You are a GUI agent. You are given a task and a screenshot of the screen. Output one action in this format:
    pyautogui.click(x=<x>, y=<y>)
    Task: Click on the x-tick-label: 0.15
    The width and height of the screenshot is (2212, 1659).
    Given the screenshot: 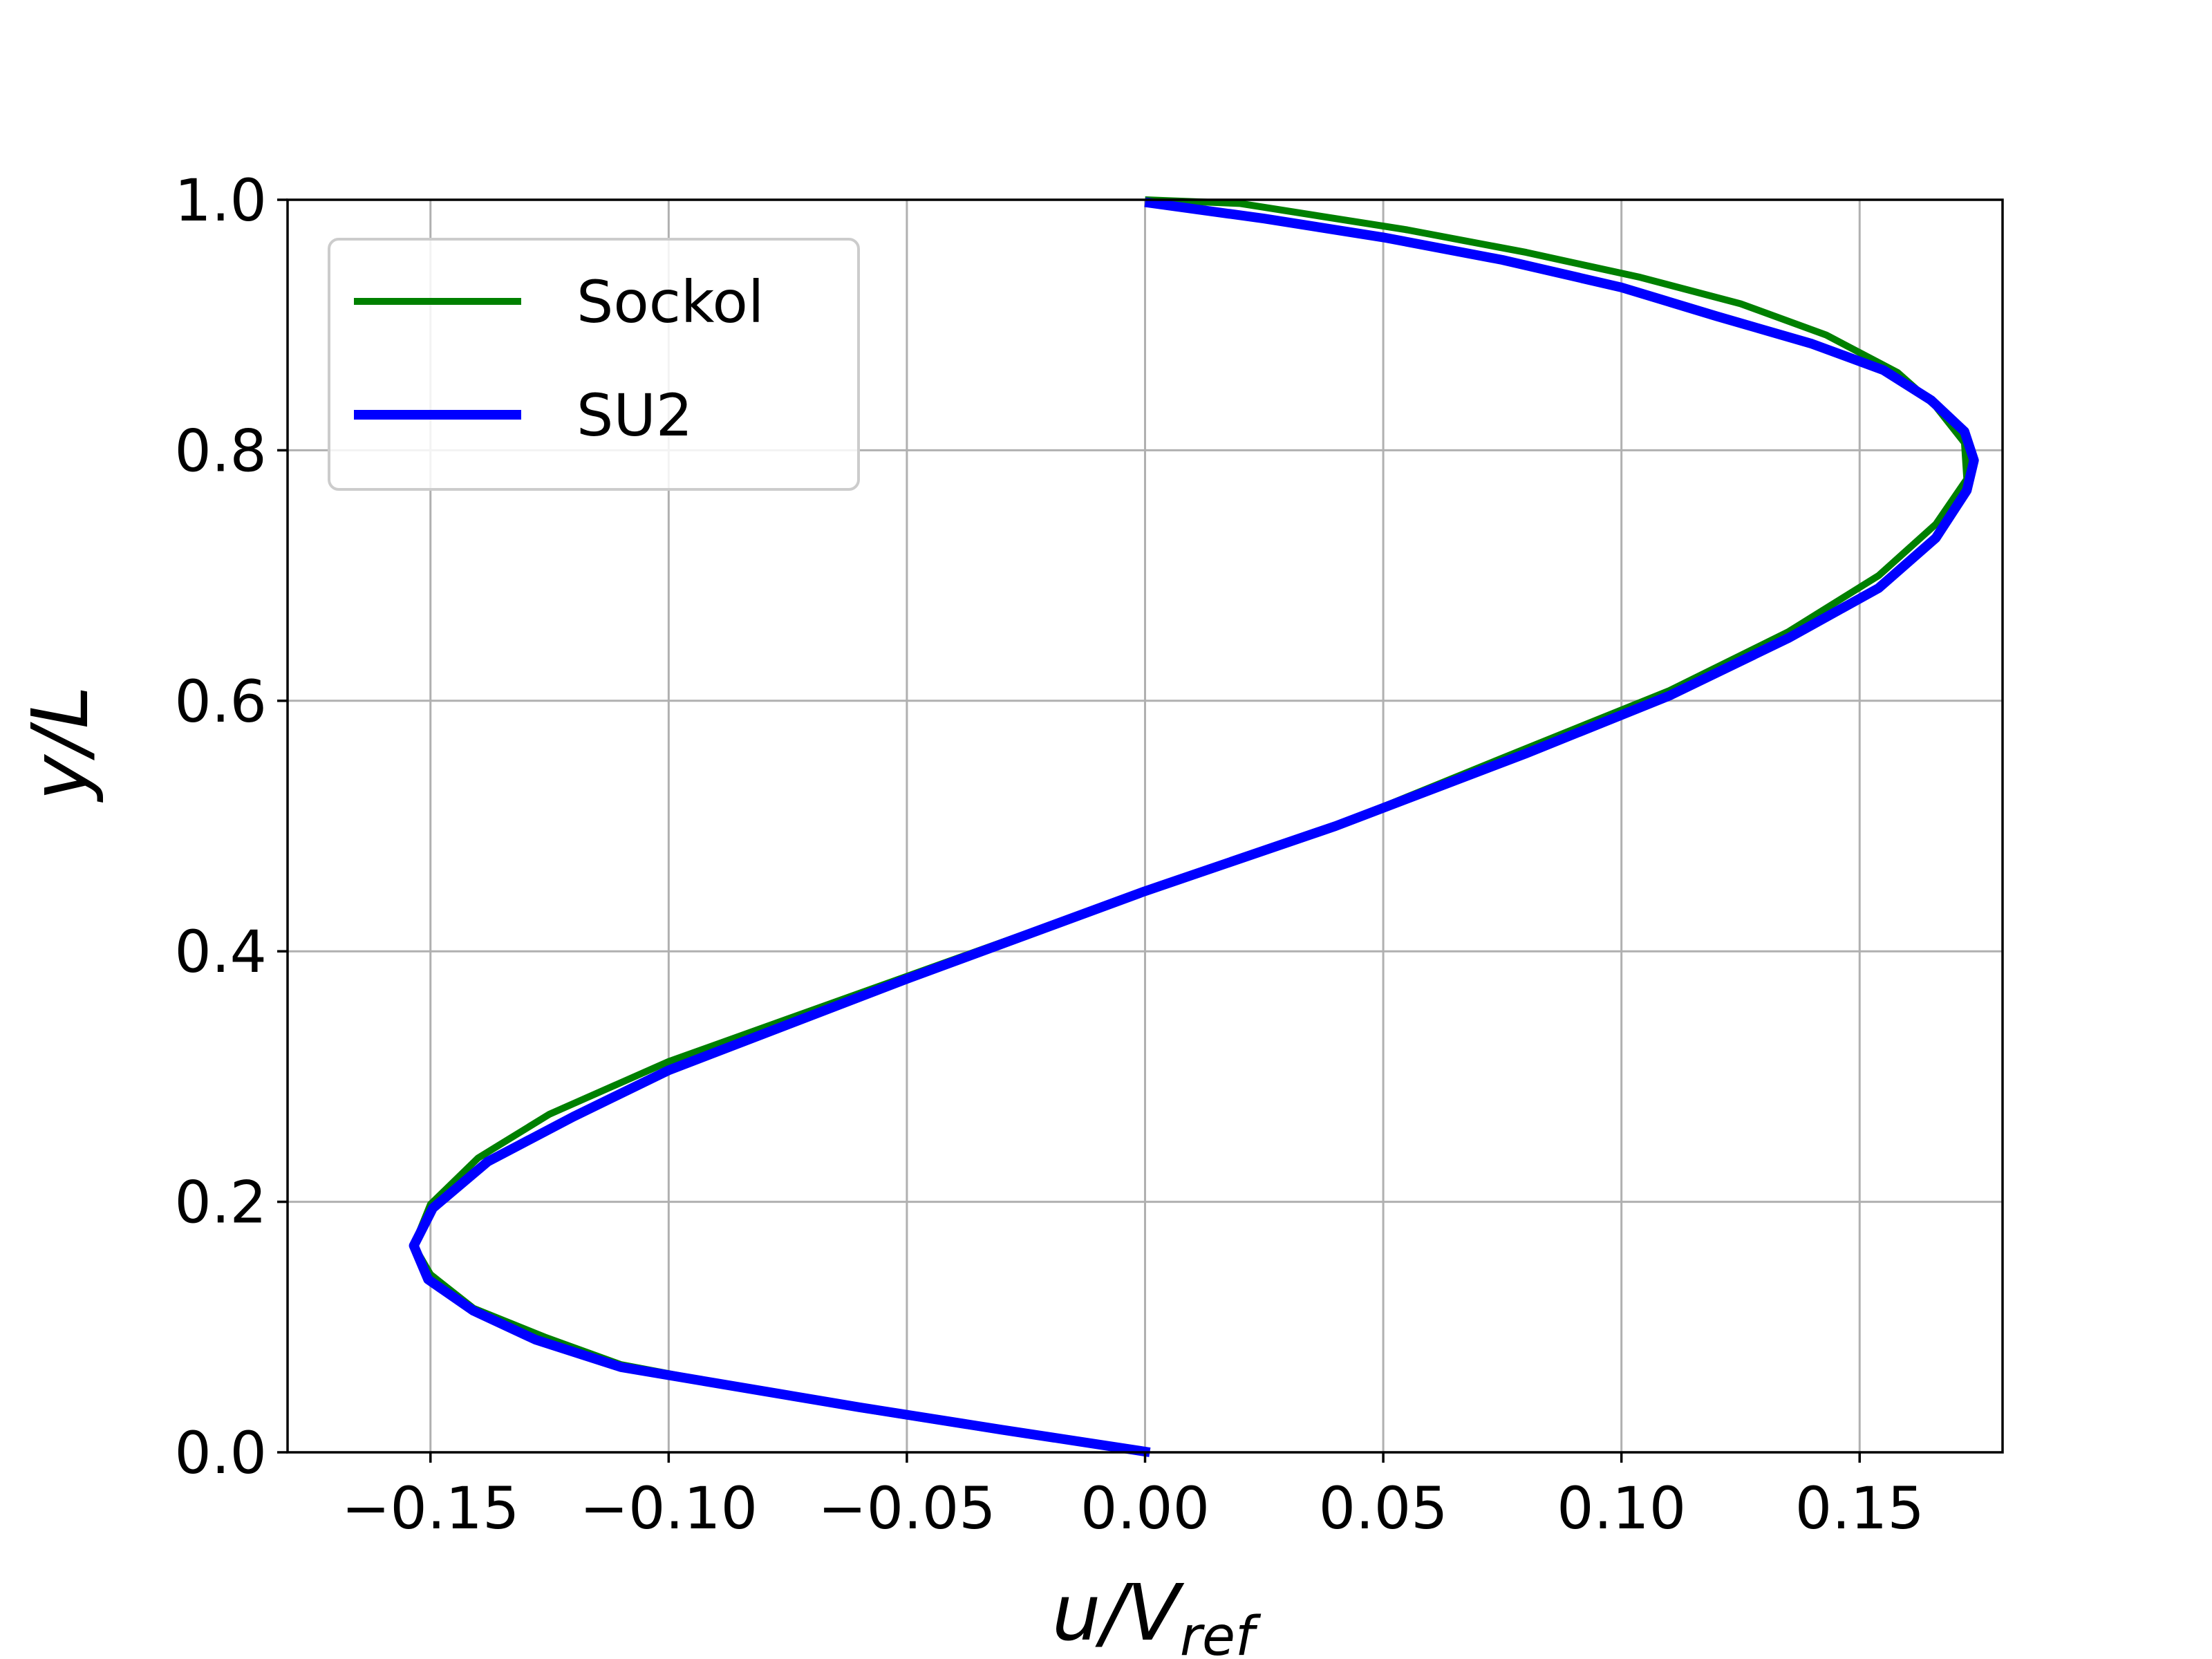 What is the action you would take?
    pyautogui.click(x=1859, y=1508)
    